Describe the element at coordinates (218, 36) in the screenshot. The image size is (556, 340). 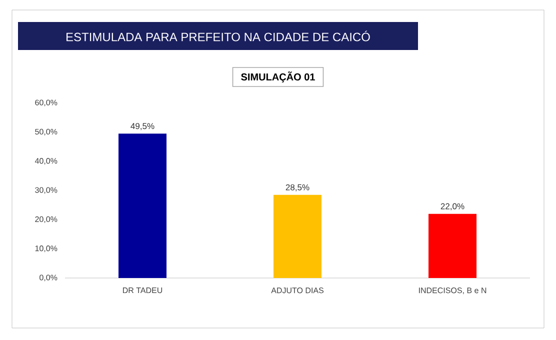
I see `chart-title: ESTIMULADA PARA PREFEITO NA CIDADE DE CAICÓ` at that location.